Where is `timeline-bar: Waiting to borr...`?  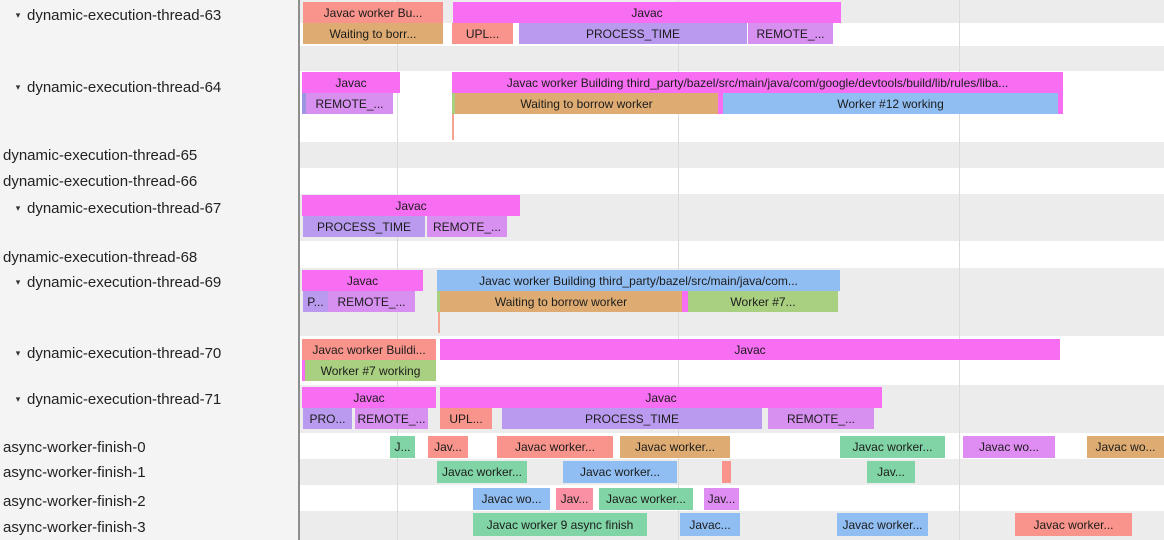 timeline-bar: Waiting to borr... is located at coordinates (373, 33).